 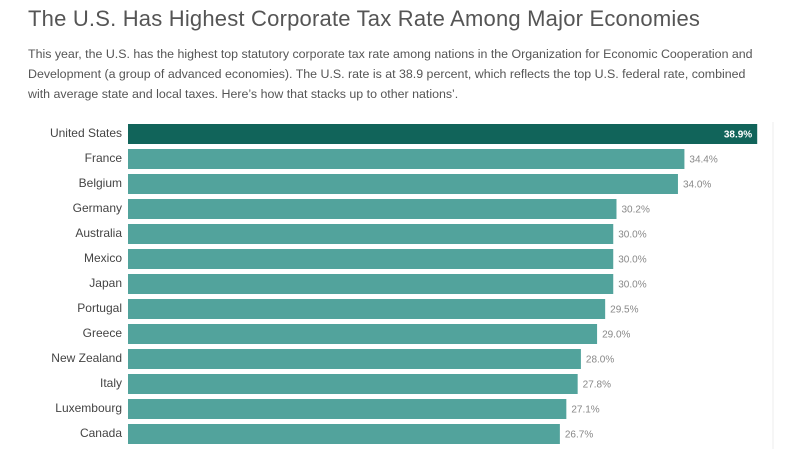 What do you see at coordinates (103, 258) in the screenshot?
I see `y-tick-label: Mexico` at bounding box center [103, 258].